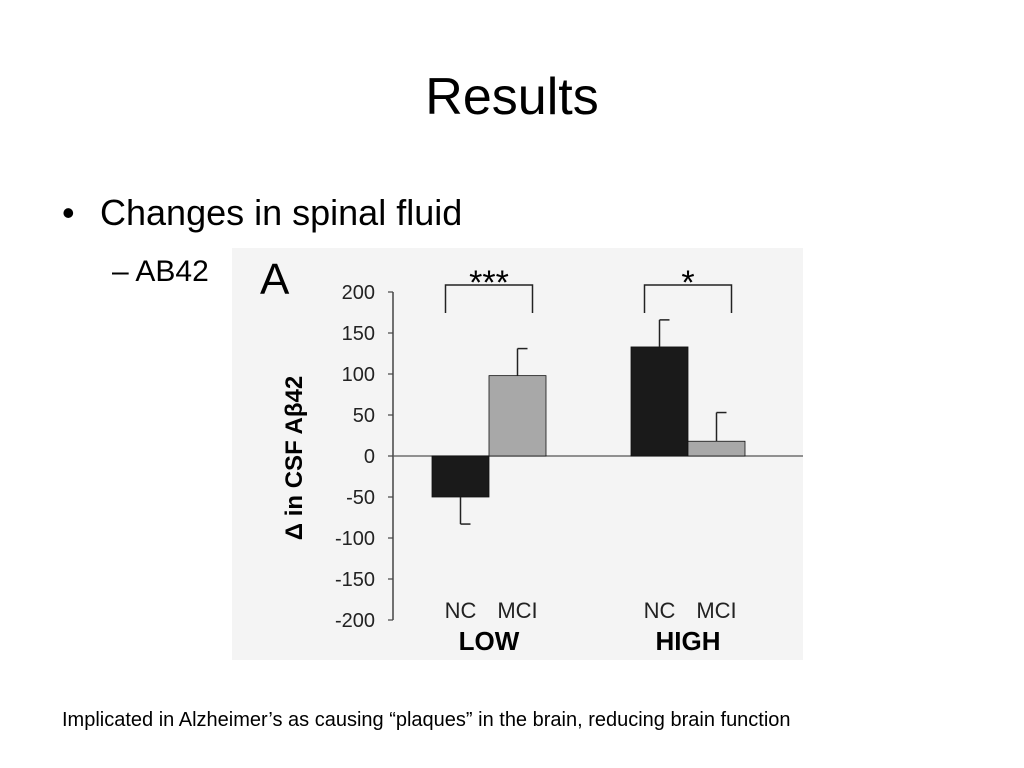  Describe the element at coordinates (172, 271) in the screenshot. I see `sub-bullet-text: AB42` at that location.